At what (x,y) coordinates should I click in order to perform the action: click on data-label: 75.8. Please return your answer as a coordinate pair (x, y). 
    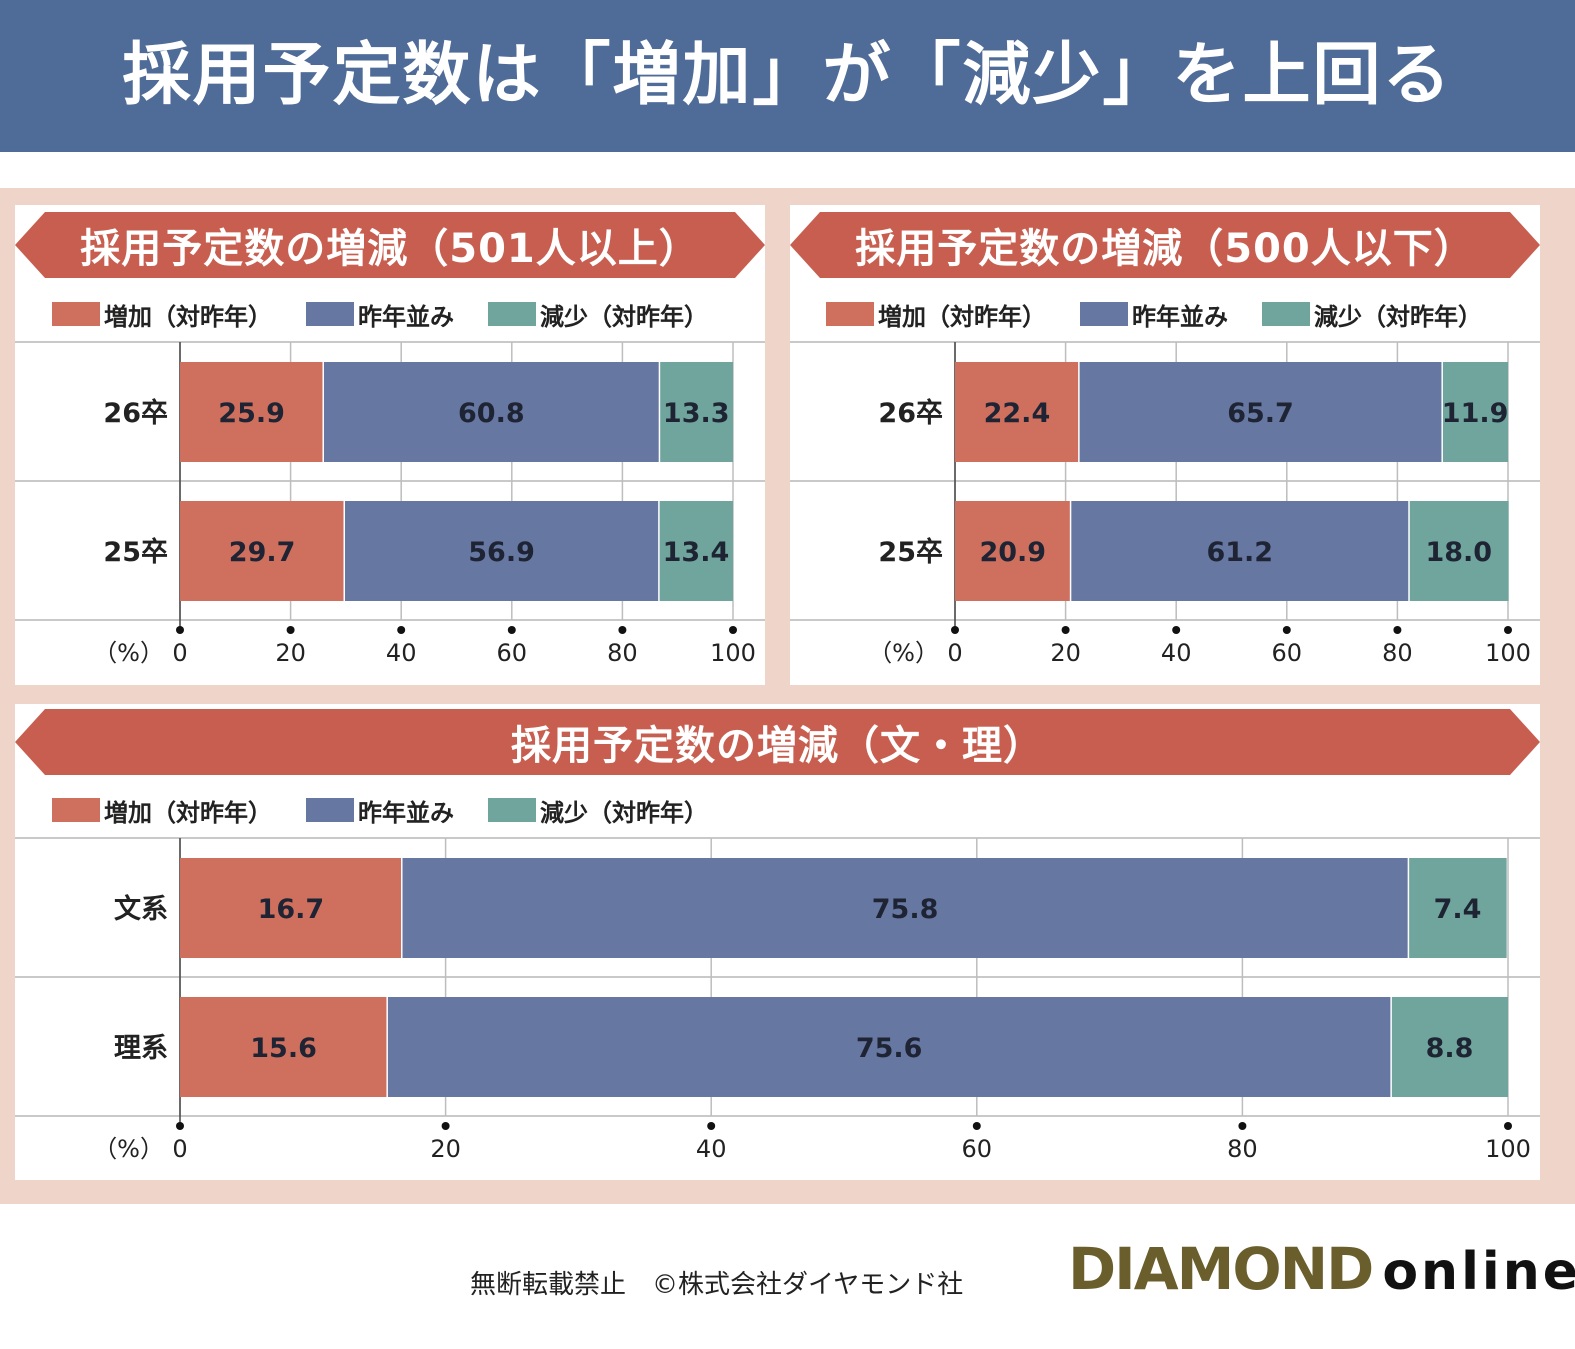
    Looking at the image, I should click on (905, 909).